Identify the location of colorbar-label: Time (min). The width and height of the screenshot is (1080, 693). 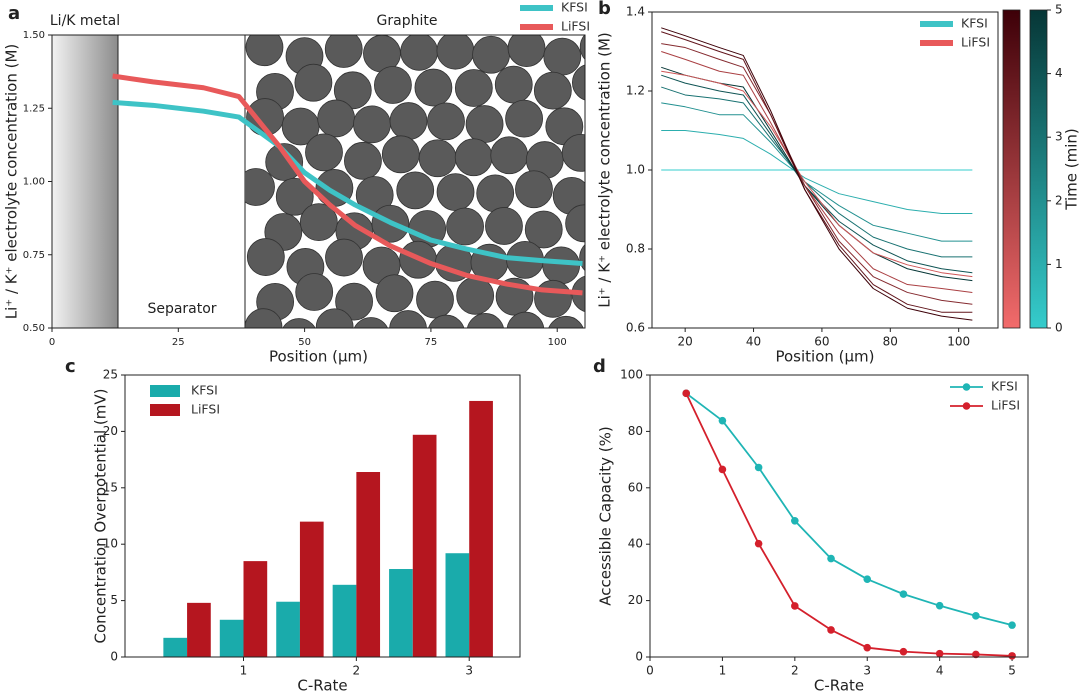
(1071, 169).